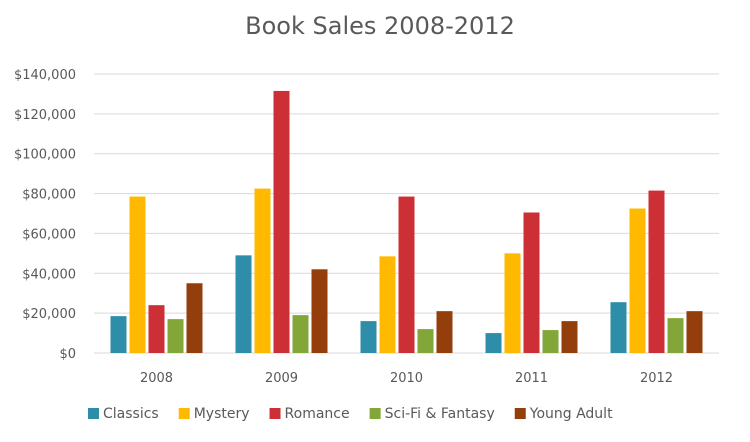 The height and width of the screenshot is (442, 750). I want to click on legend-label: Sci-Fi & Fantasy, so click(440, 414).